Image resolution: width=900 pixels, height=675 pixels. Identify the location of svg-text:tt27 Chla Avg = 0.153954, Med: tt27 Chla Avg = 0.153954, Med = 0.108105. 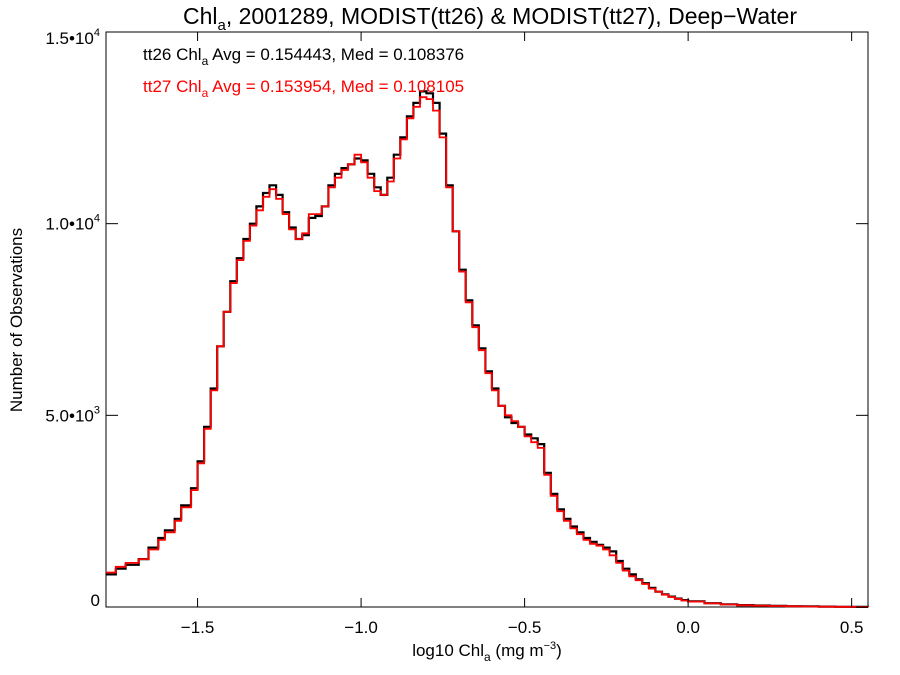
(303, 88).